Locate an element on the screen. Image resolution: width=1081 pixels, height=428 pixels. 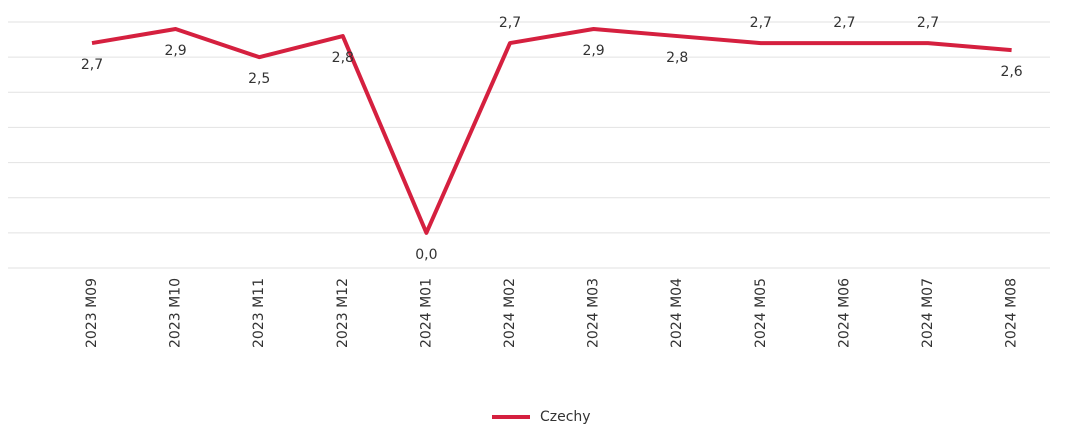
x-tick-label: 2023 M10 is located at coordinates (176, 313).